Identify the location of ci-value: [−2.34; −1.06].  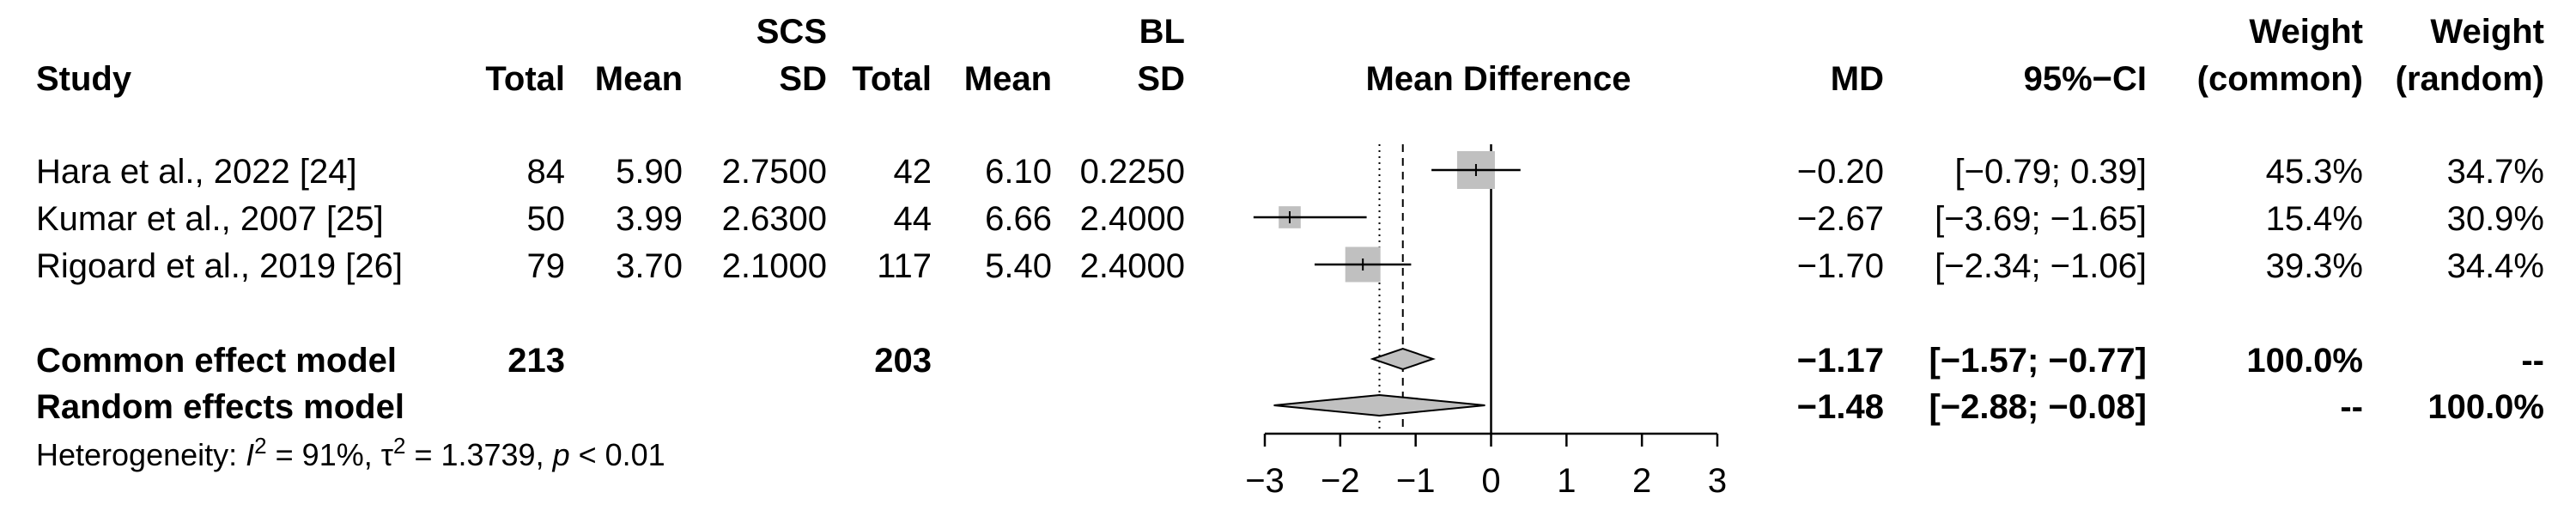
(2041, 266).